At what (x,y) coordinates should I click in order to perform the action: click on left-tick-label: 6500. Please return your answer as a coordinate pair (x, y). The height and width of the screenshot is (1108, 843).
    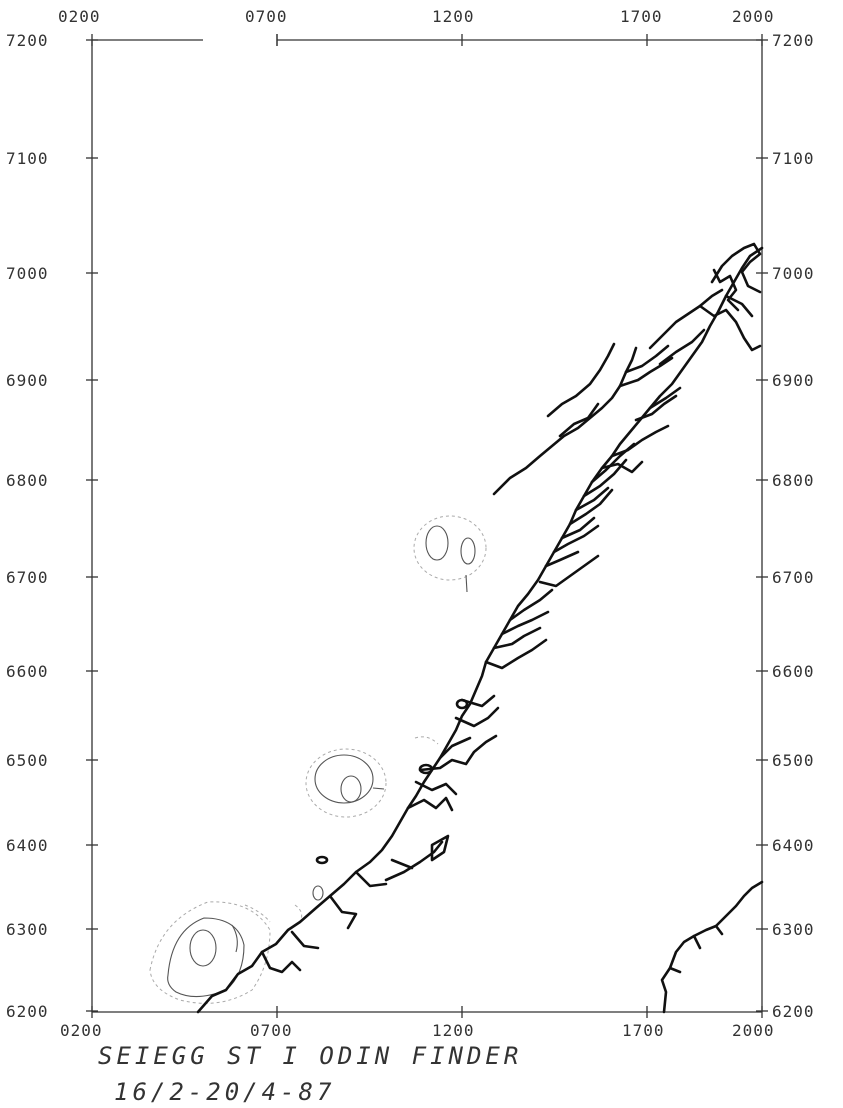
    Looking at the image, I should click on (27, 760).